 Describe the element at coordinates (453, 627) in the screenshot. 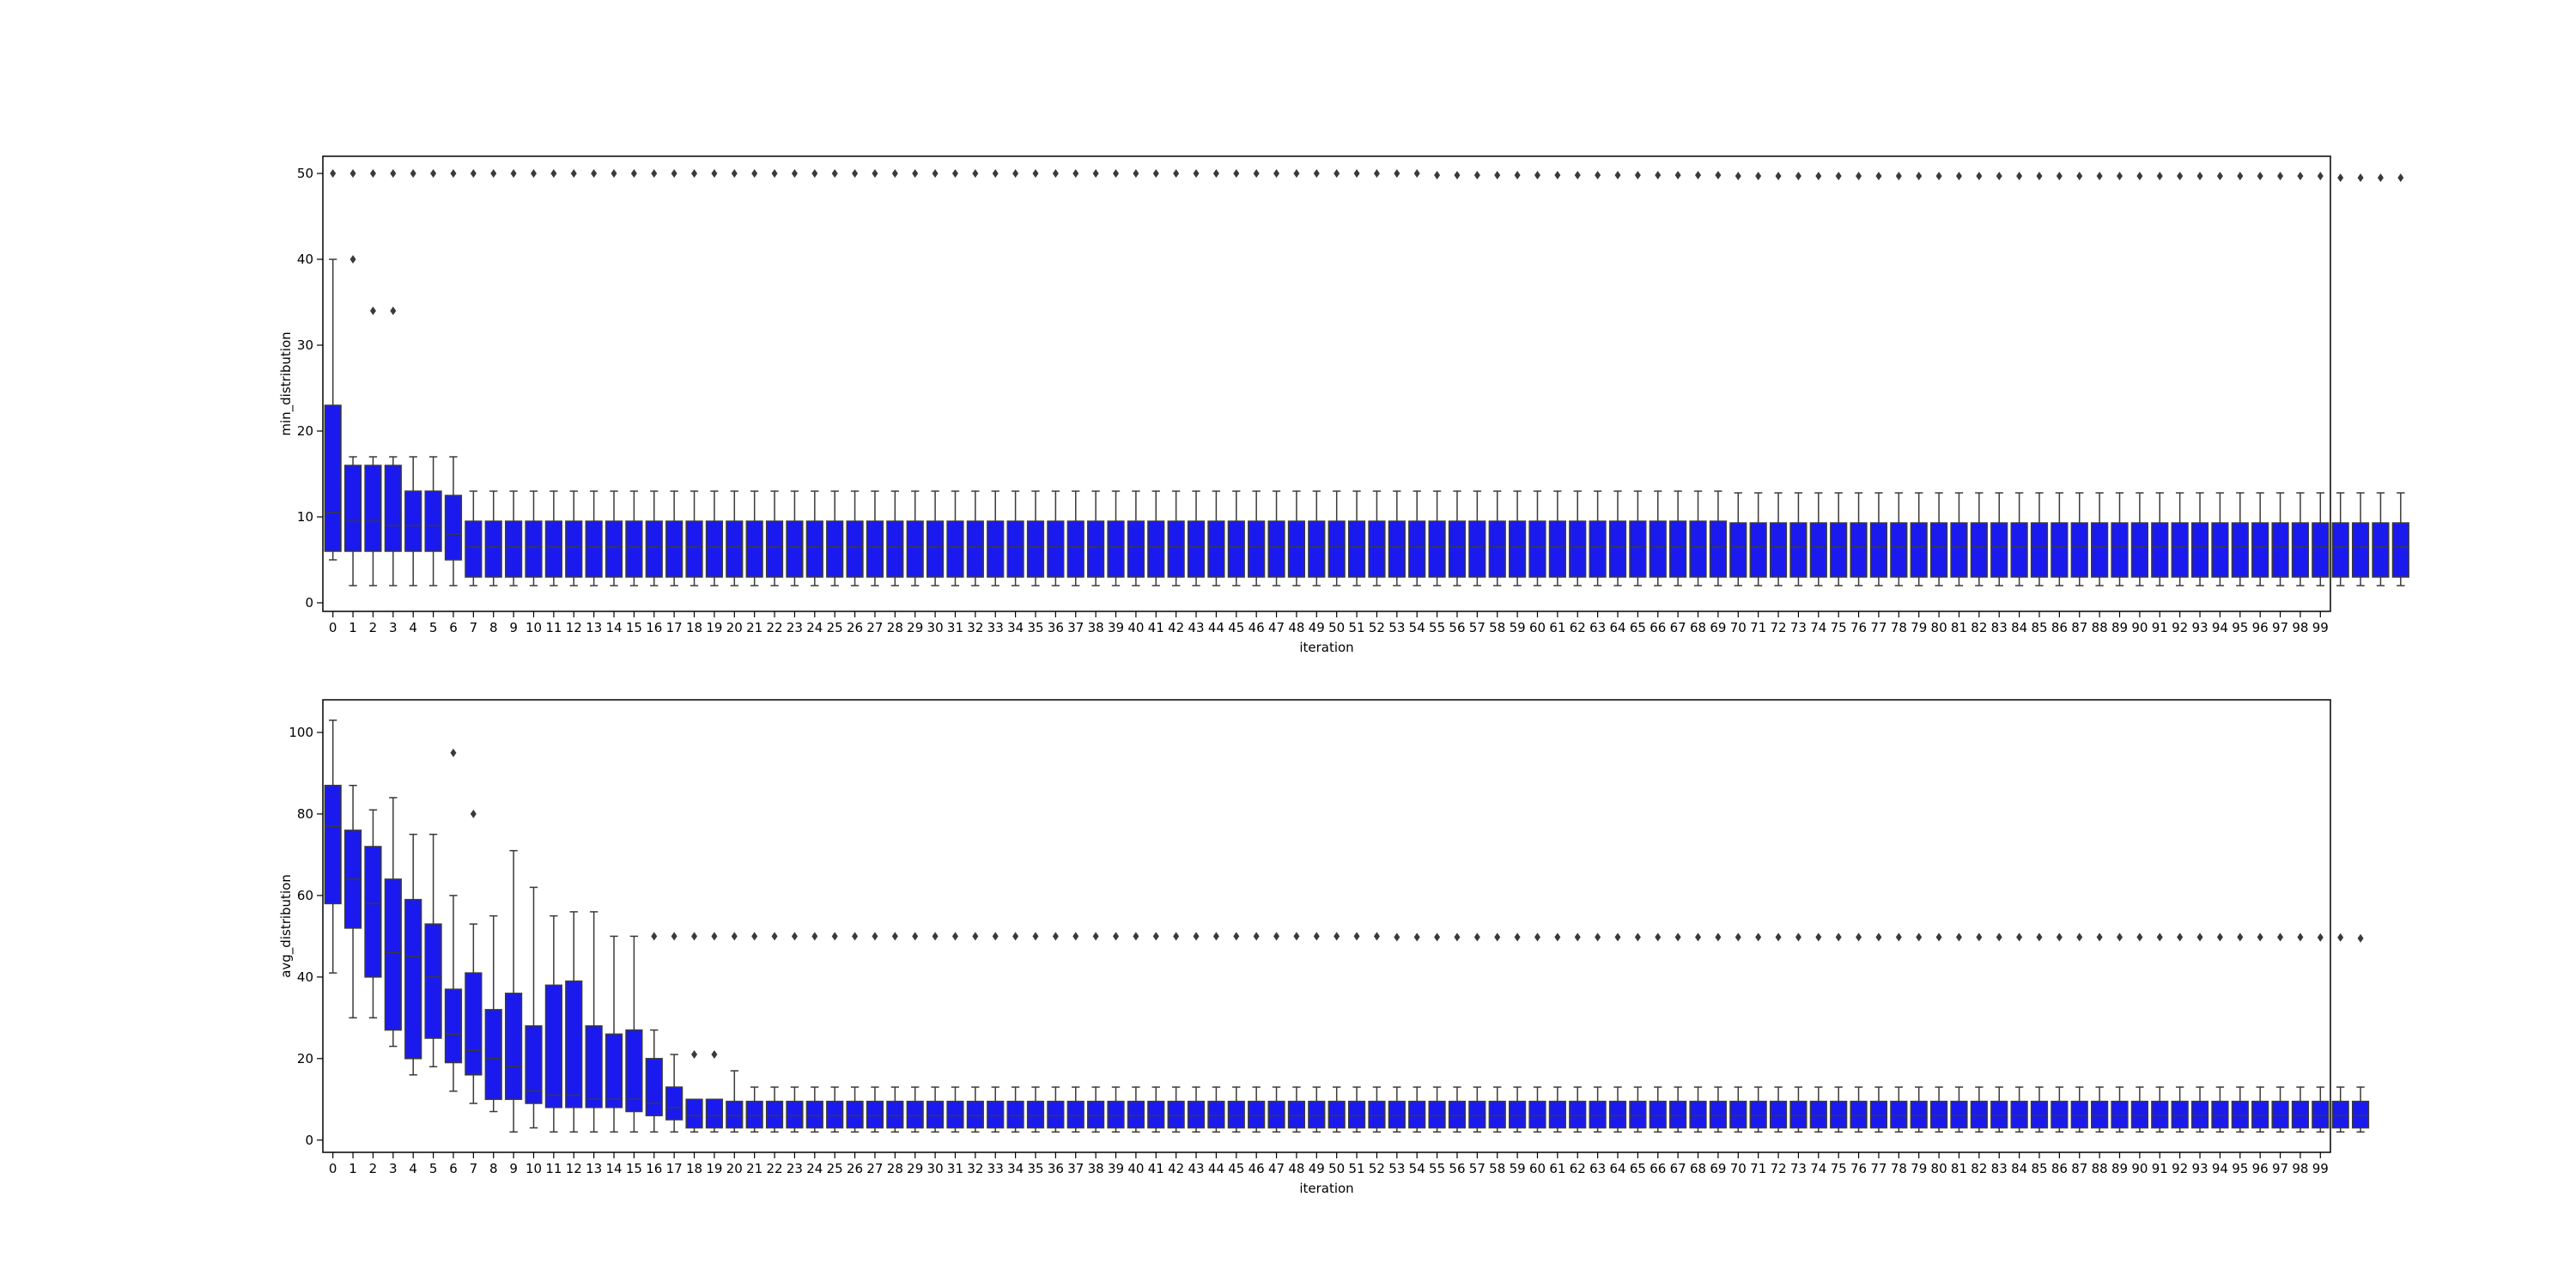

I see `x-tick-label: 6` at that location.